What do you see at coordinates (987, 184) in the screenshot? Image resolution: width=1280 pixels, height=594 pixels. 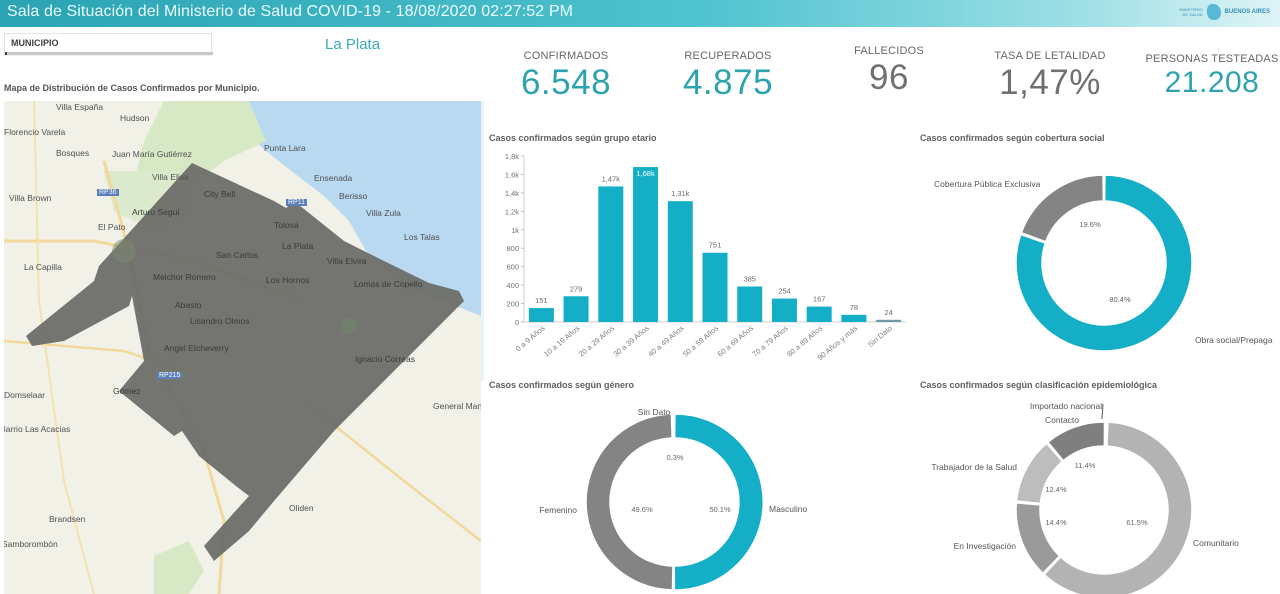 I see `slice-label: Cobertura Pública Exclusiva` at bounding box center [987, 184].